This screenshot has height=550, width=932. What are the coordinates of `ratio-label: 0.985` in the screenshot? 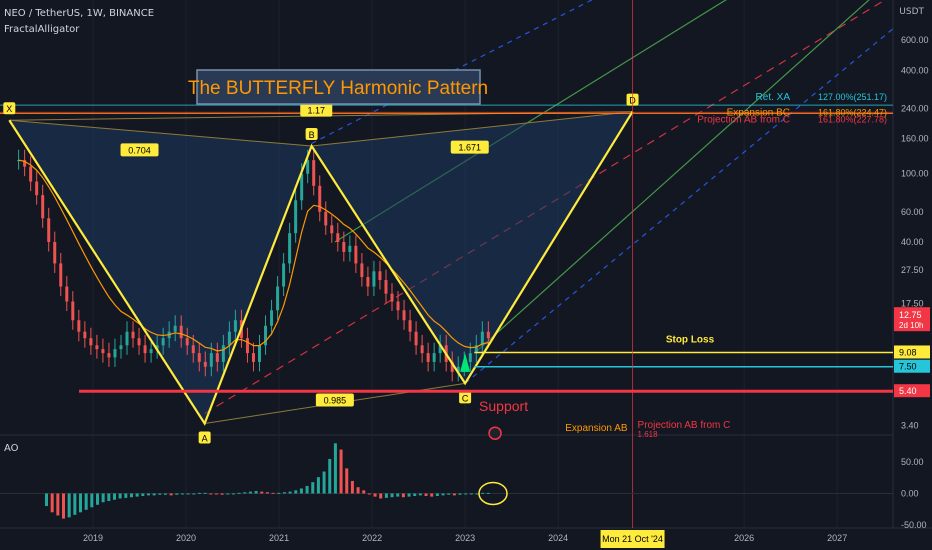 It's located at (335, 401).